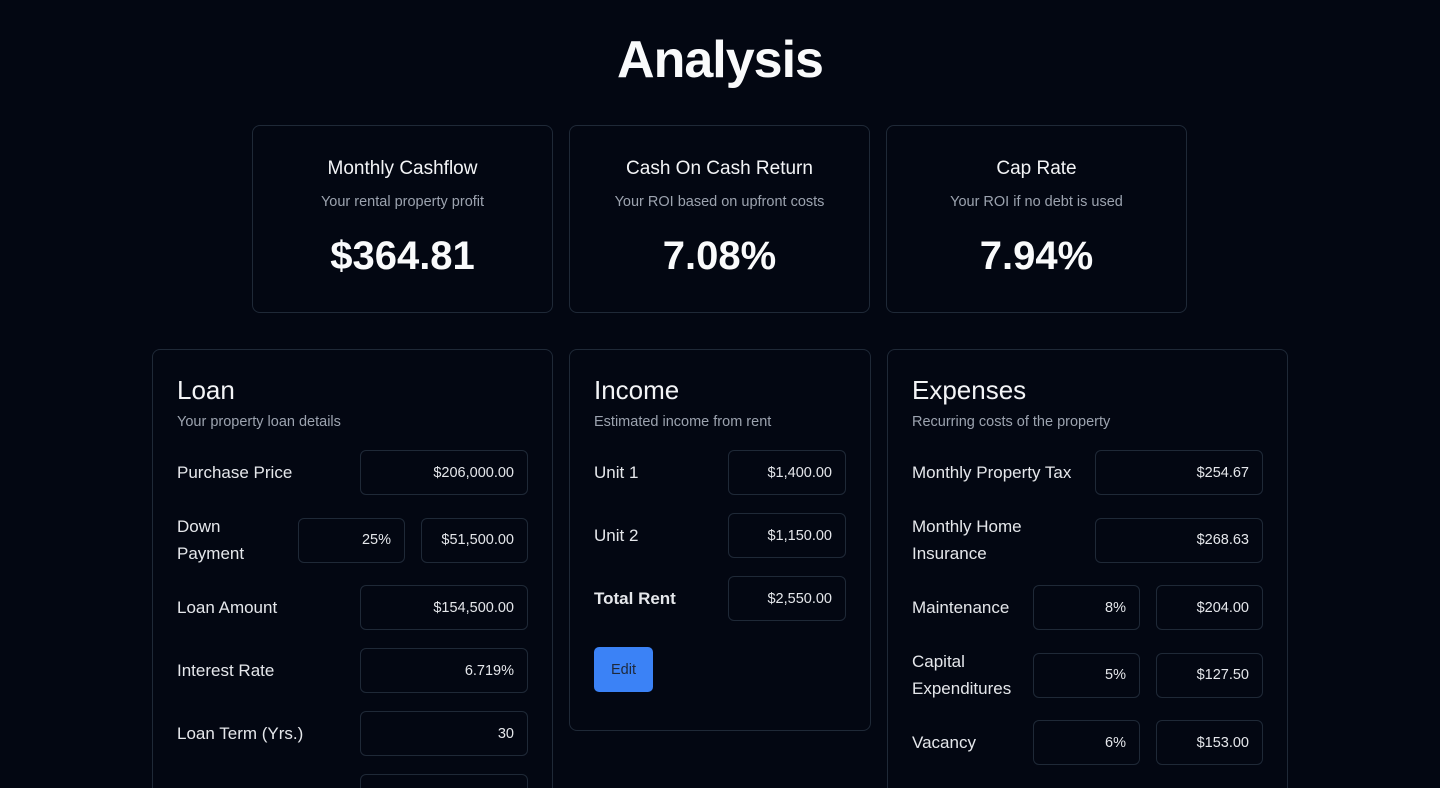 This screenshot has height=788, width=1440. Describe the element at coordinates (1209, 742) in the screenshot. I see `vacancy-amount-input` at that location.